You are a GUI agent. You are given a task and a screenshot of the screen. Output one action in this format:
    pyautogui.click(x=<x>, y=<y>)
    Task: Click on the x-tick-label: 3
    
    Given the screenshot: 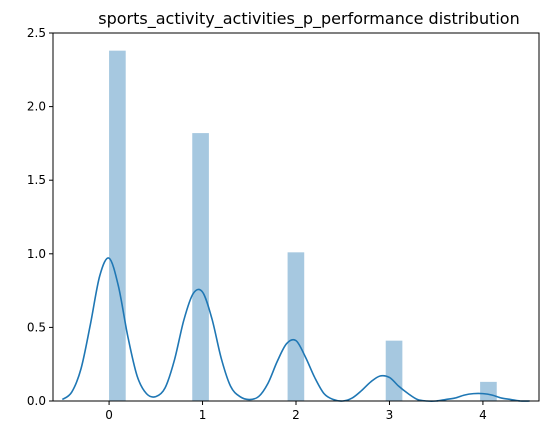 What is the action you would take?
    pyautogui.click(x=390, y=415)
    